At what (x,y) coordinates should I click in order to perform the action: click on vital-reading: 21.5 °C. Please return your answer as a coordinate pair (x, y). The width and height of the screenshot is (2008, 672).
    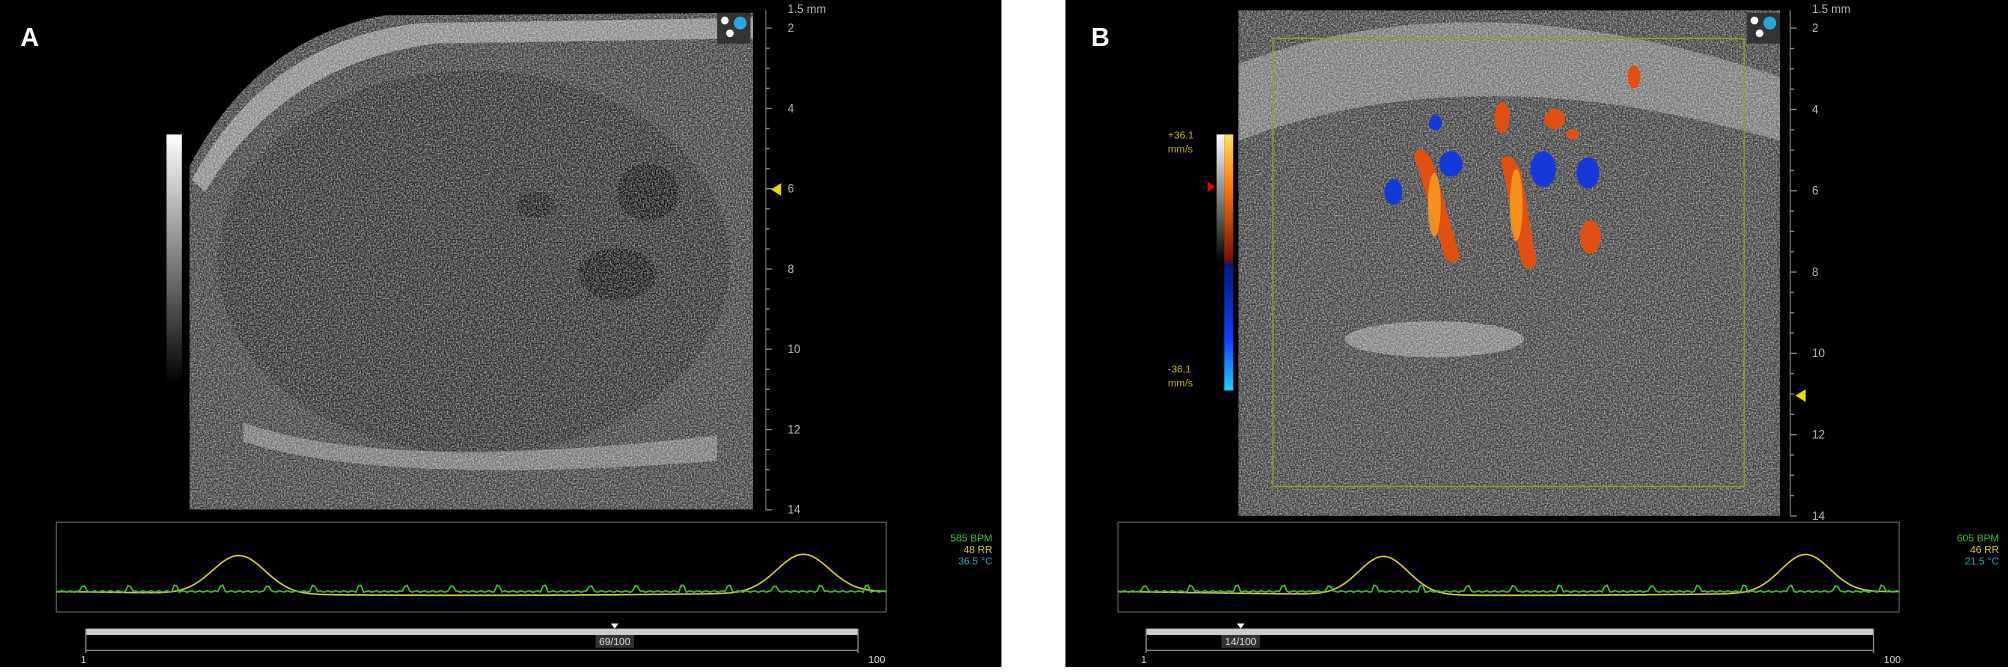
    Looking at the image, I should click on (1982, 562).